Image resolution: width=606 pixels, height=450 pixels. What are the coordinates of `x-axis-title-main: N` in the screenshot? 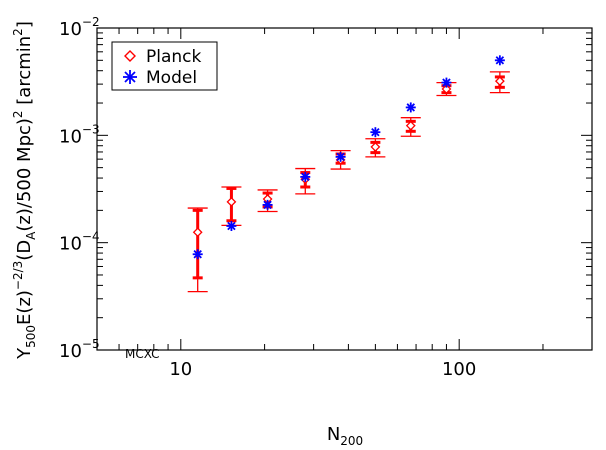 It's located at (333, 434).